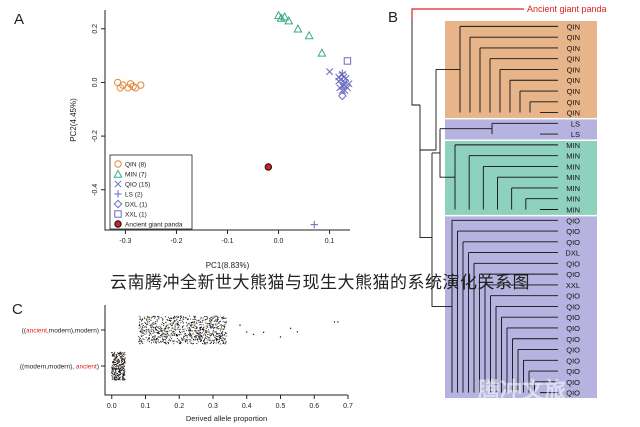  Describe the element at coordinates (573, 145) in the screenshot. I see `tree-leaf-label: MIN` at that location.